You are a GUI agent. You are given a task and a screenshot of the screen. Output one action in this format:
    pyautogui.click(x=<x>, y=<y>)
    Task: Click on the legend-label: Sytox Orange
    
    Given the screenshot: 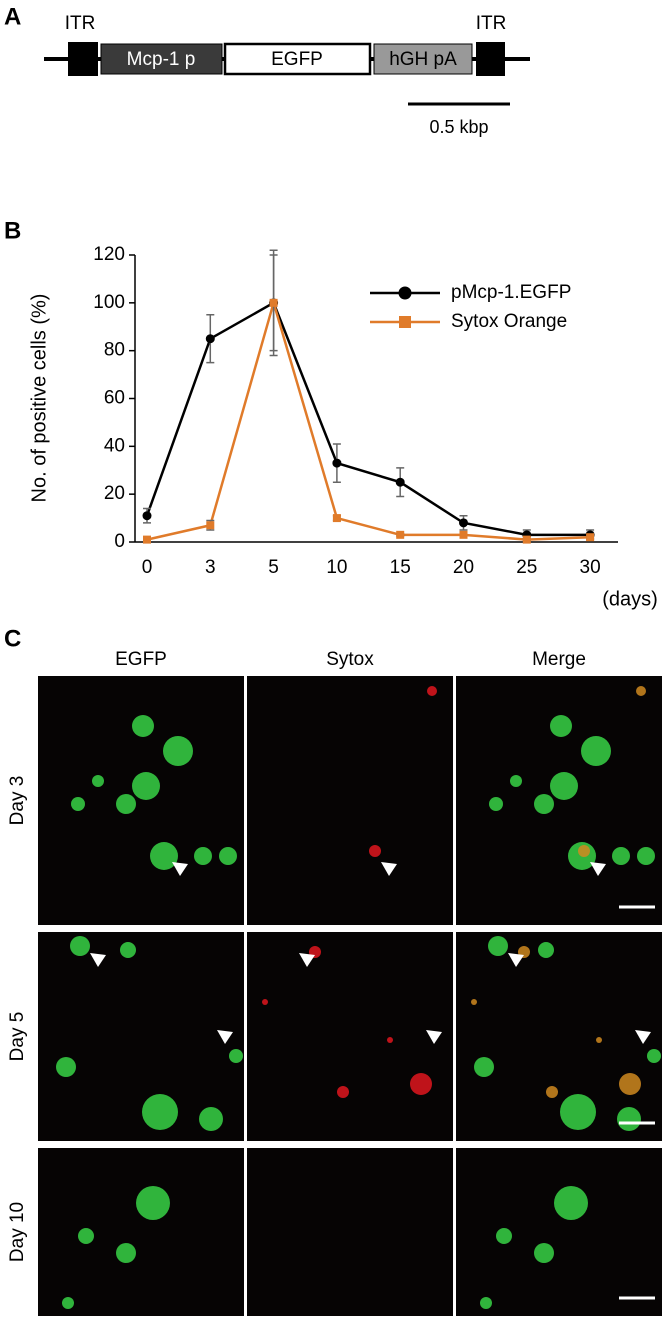 What is the action you would take?
    pyautogui.click(x=509, y=321)
    